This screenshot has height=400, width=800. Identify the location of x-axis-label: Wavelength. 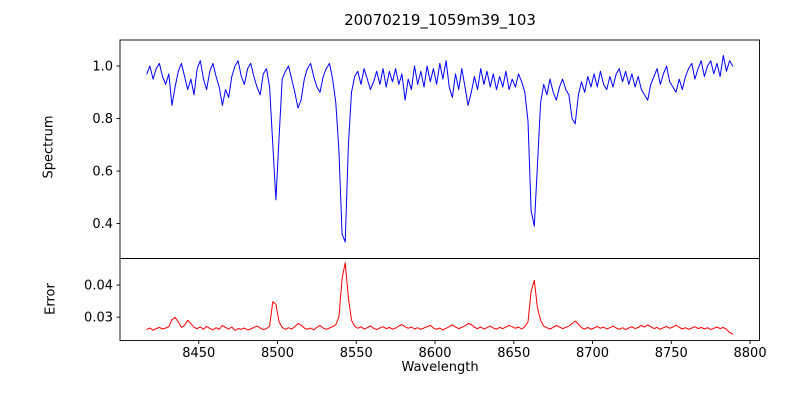
(440, 367).